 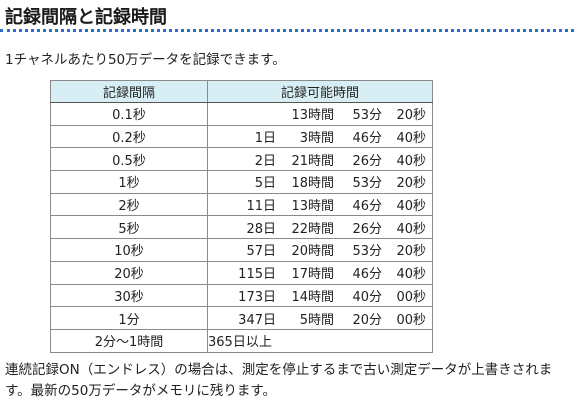 What do you see at coordinates (312, 184) in the screenshot?
I see `duration-hour: 18時間` at bounding box center [312, 184].